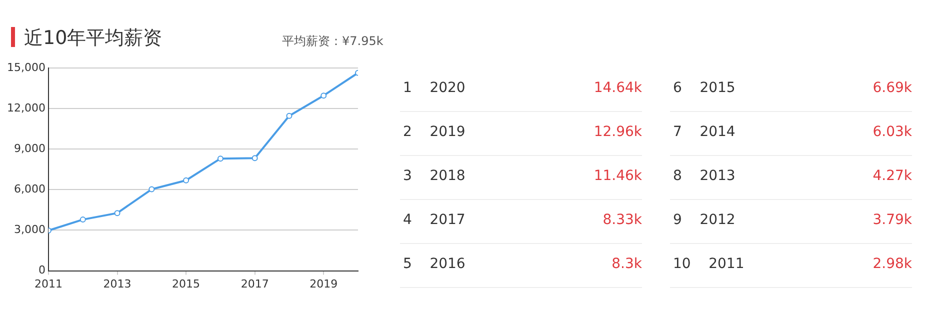  What do you see at coordinates (324, 283) in the screenshot?
I see `x-tick-label: 2019` at bounding box center [324, 283].